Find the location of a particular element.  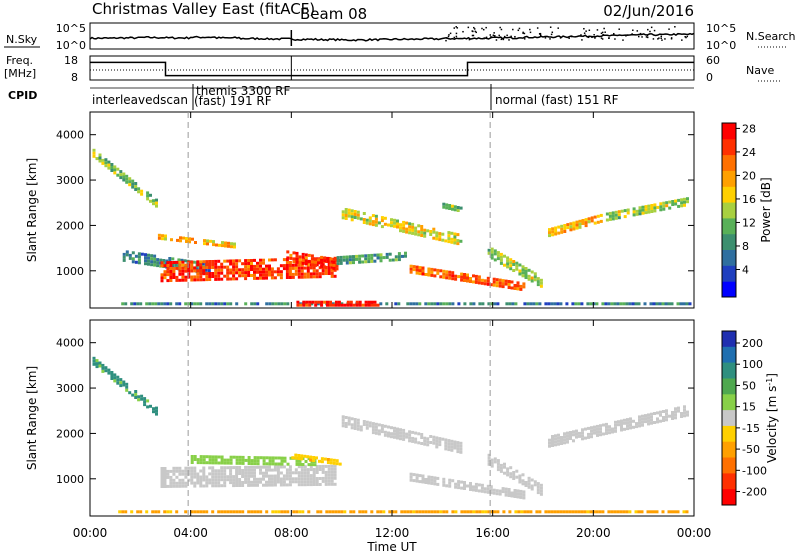

velocity-colorbar-label: -200 is located at coordinates (754, 492).